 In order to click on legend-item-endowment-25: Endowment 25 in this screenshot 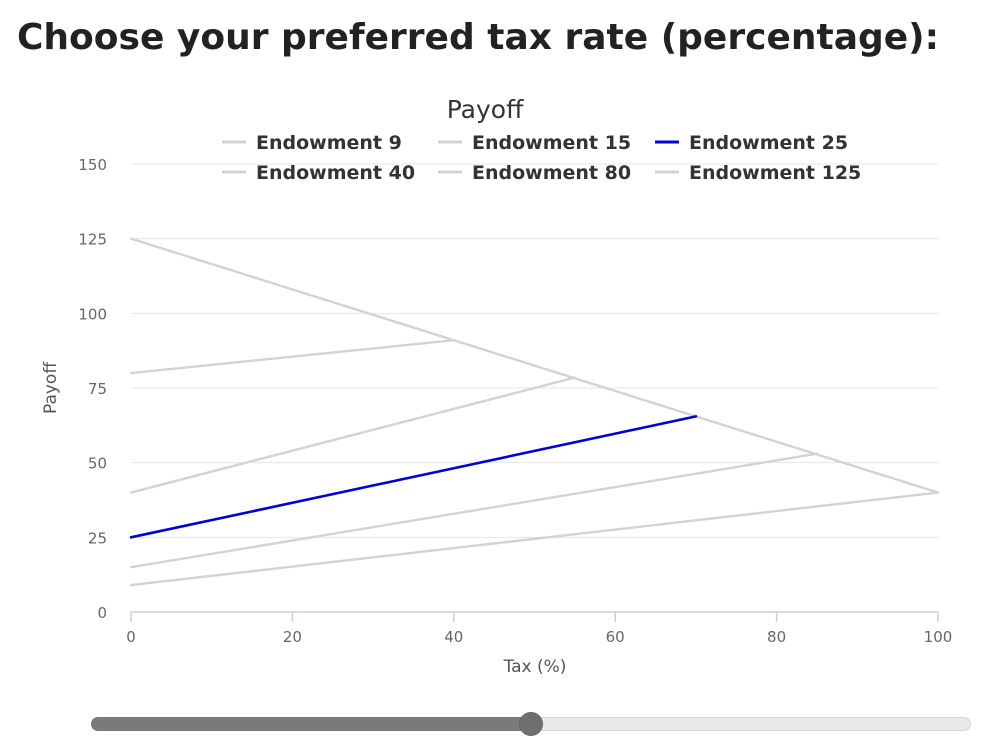, I will do `click(751, 143)`.